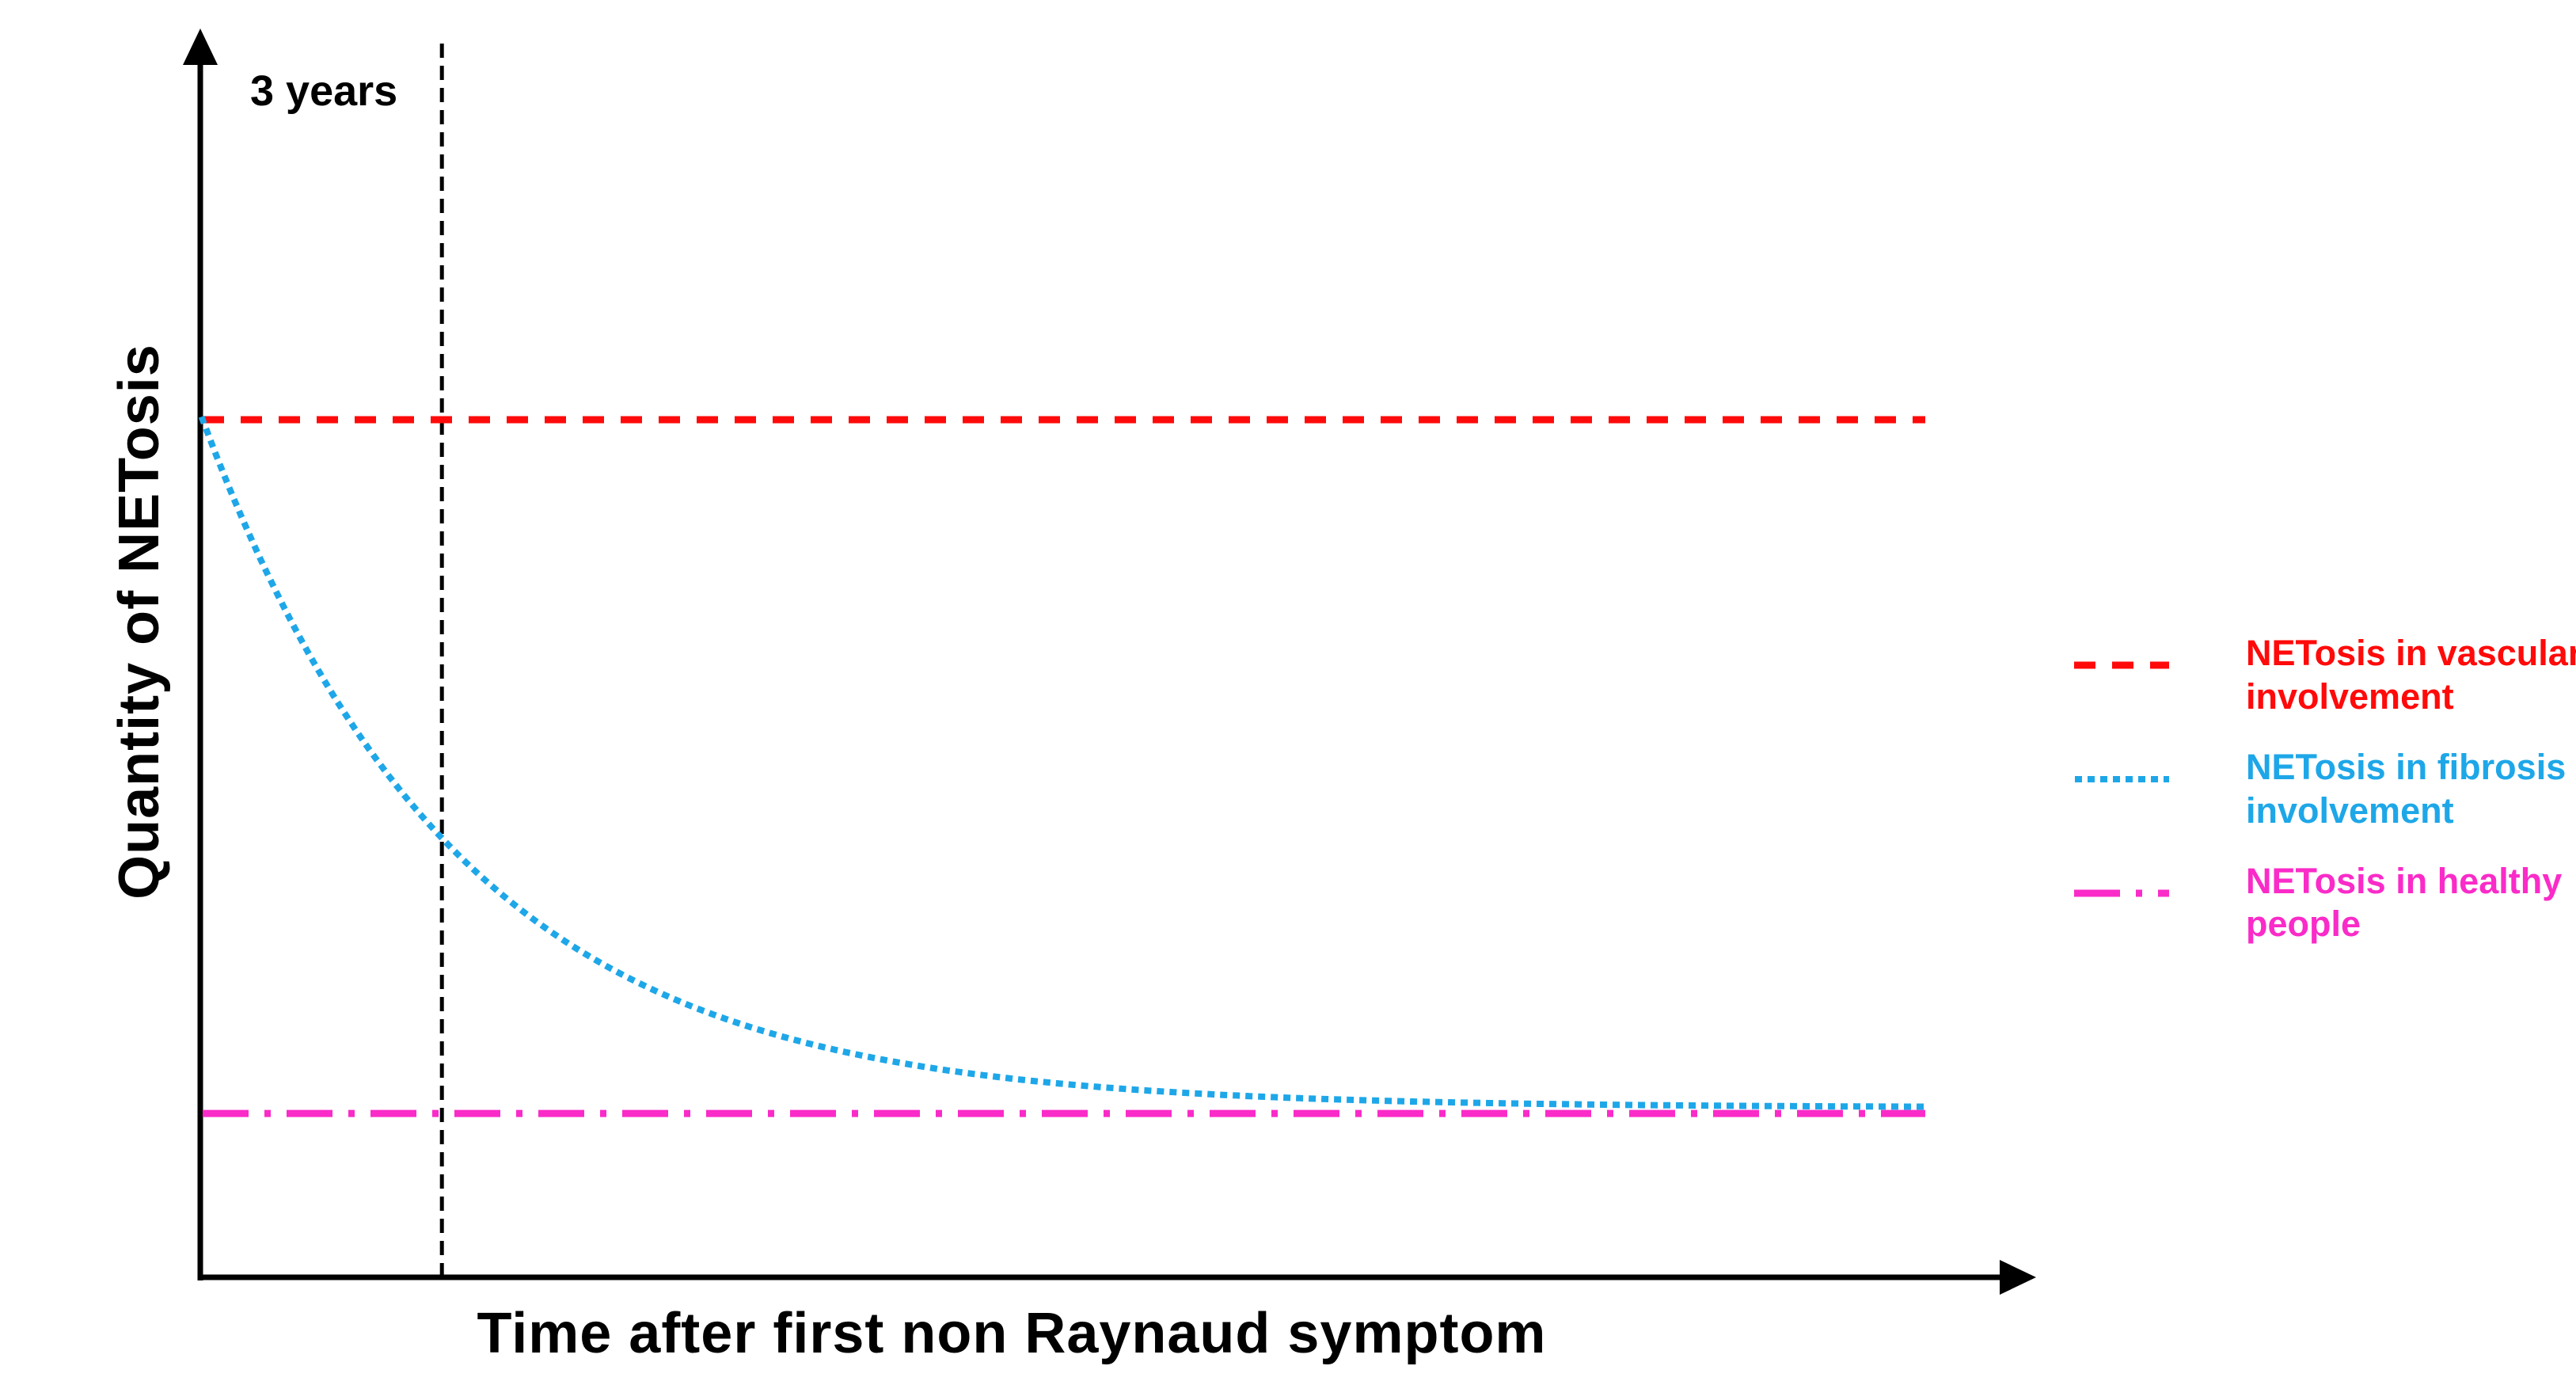 This screenshot has height=1385, width=2576. Describe the element at coordinates (1012, 1333) in the screenshot. I see `x-axis-title: Time after first non Raynaud symptom` at that location.